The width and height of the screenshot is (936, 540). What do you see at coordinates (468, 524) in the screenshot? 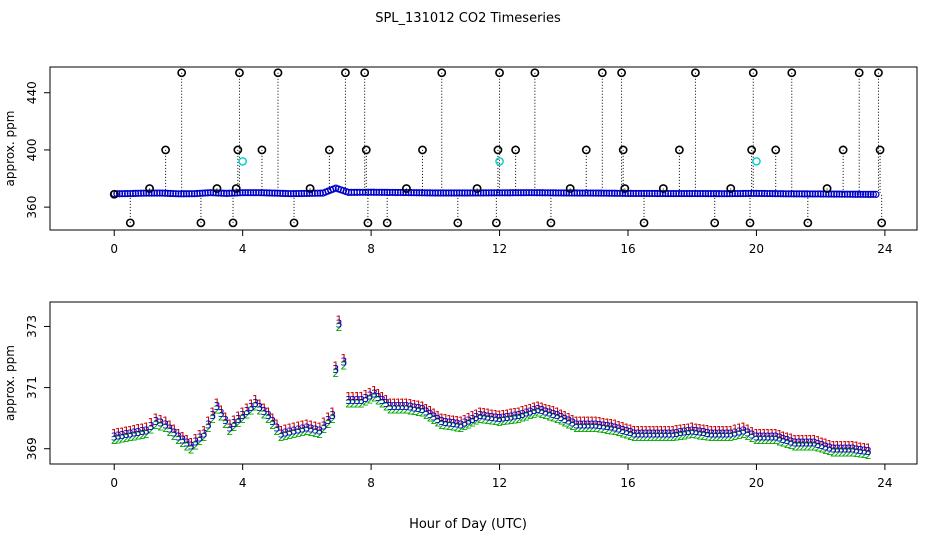
I see `x-axis-label: Hour of Day (UTC)` at bounding box center [468, 524].